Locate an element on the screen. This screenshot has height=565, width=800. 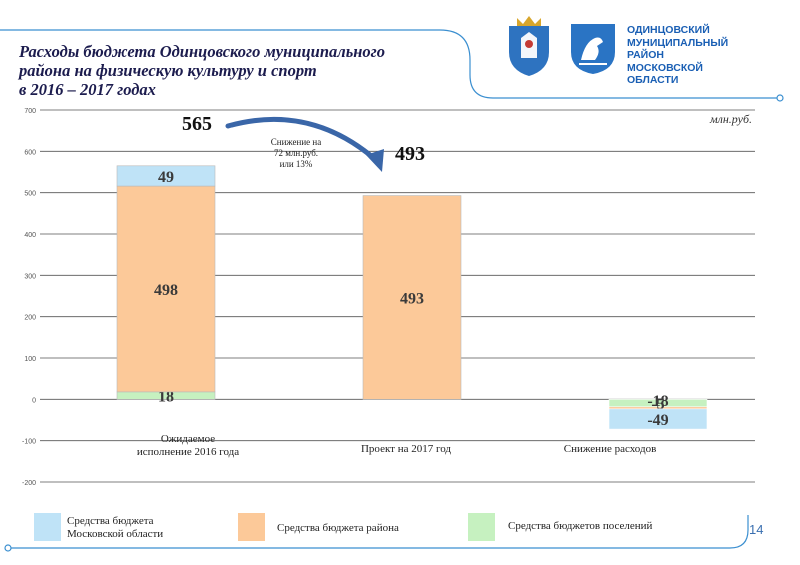
category-label: Ожидаемое исполнение 2016 года is located at coordinates (188, 445).